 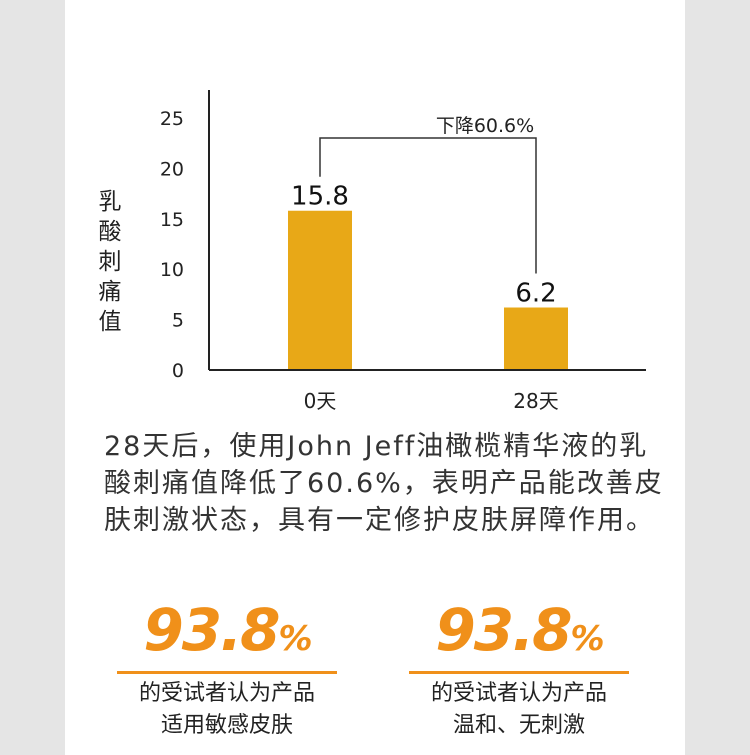 What do you see at coordinates (428, 276) in the screenshot?
I see `bars: 15.8 6.2` at bounding box center [428, 276].